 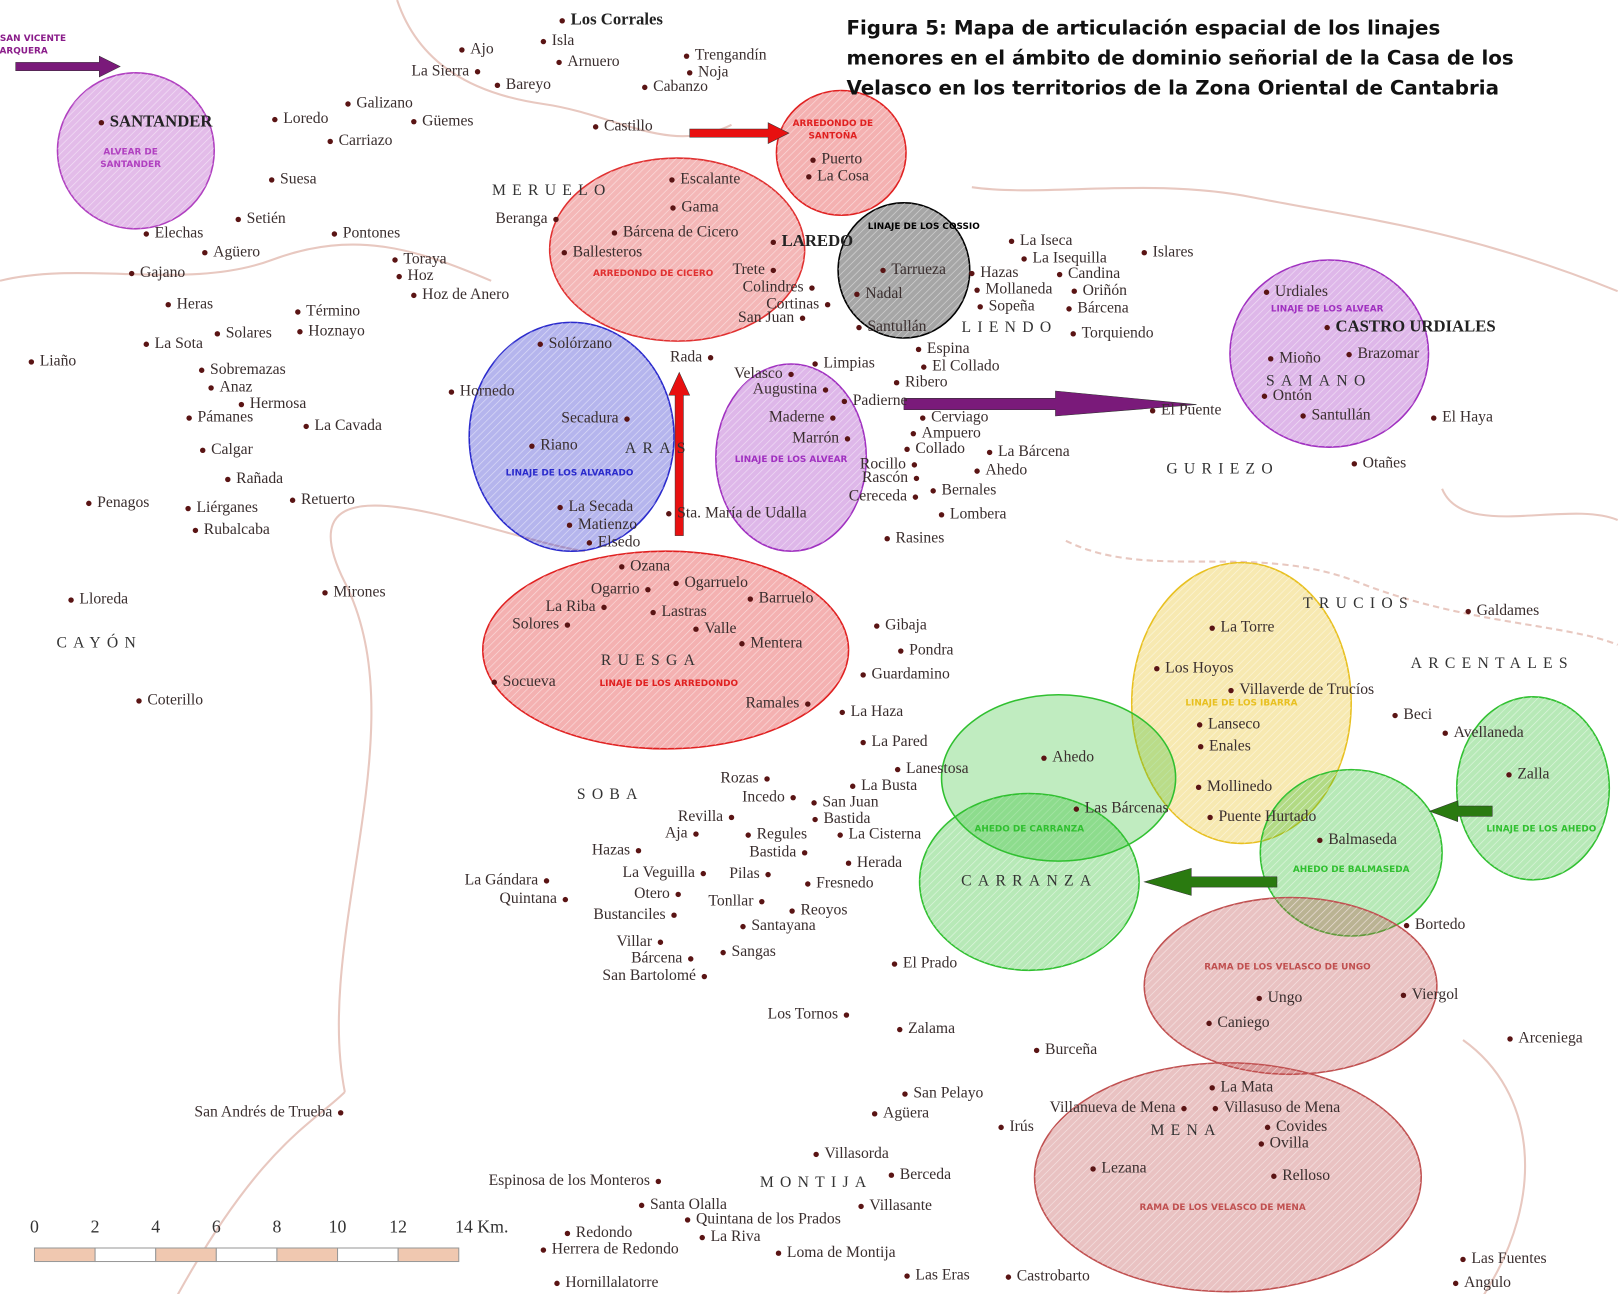 What do you see at coordinates (366, 140) in the screenshot?
I see `place-name: Carriazo` at bounding box center [366, 140].